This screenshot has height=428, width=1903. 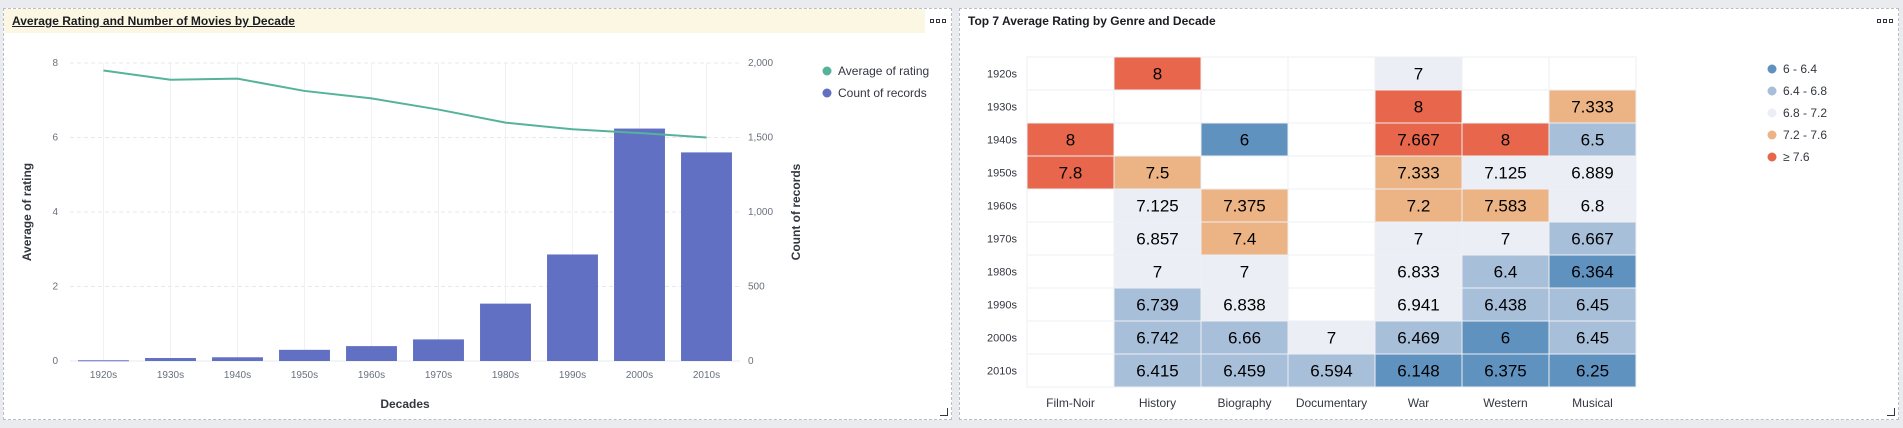 I want to click on y2-tick-label: 500, so click(x=756, y=287).